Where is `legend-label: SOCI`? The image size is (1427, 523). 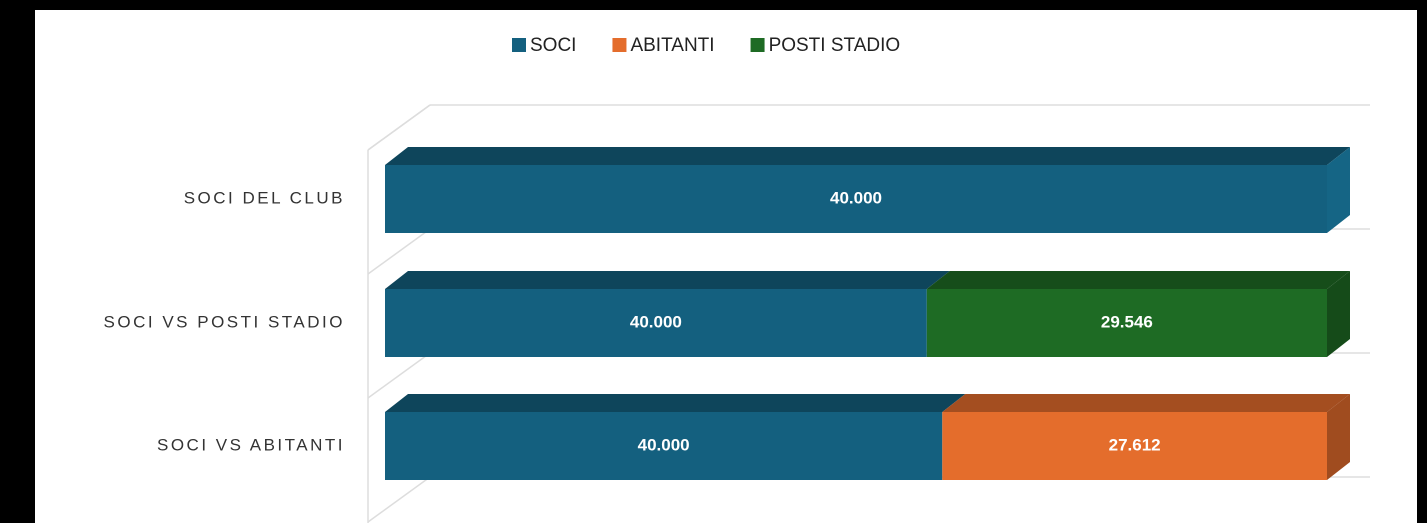
legend-label: SOCI is located at coordinates (553, 45).